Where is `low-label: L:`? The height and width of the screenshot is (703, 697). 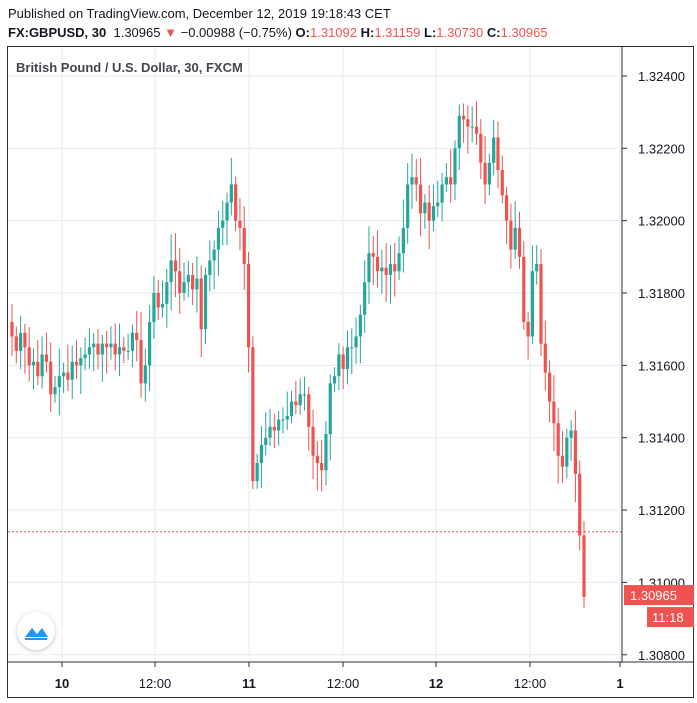 low-label: L: is located at coordinates (430, 32).